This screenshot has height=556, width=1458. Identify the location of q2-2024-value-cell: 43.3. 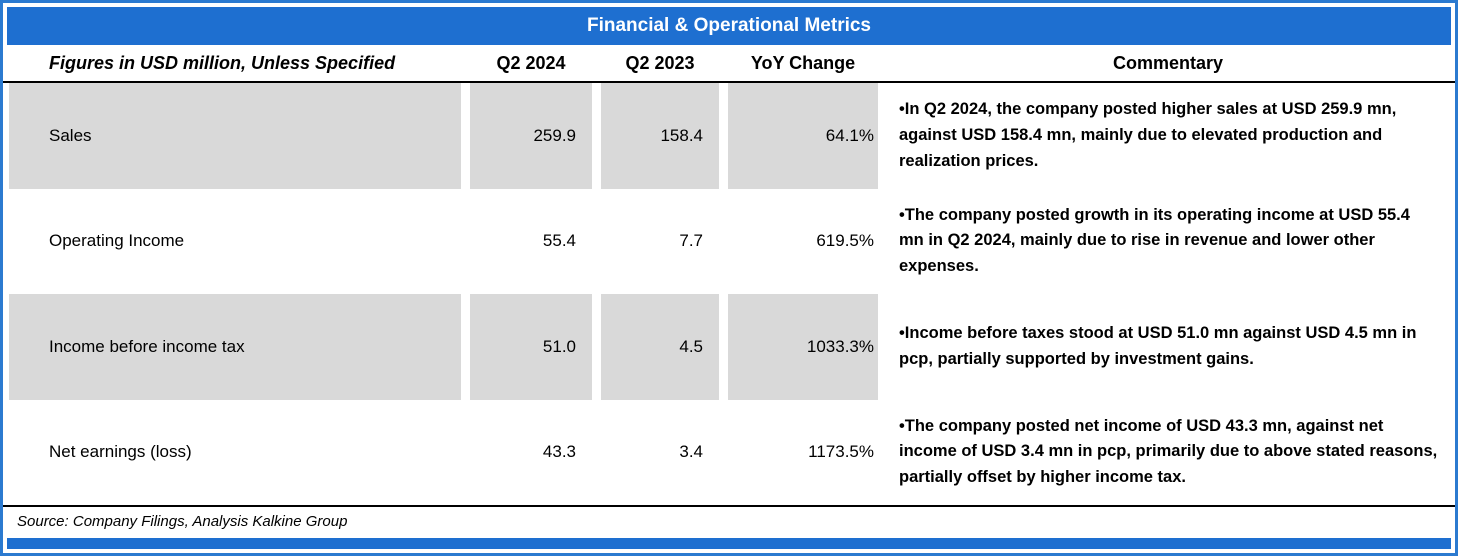
(559, 452).